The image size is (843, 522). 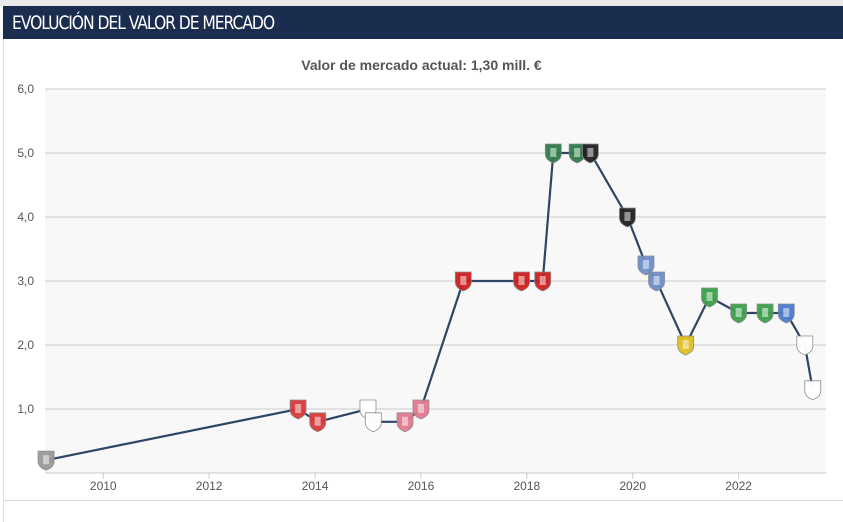 I want to click on x-tick-label: 2012, so click(x=209, y=486).